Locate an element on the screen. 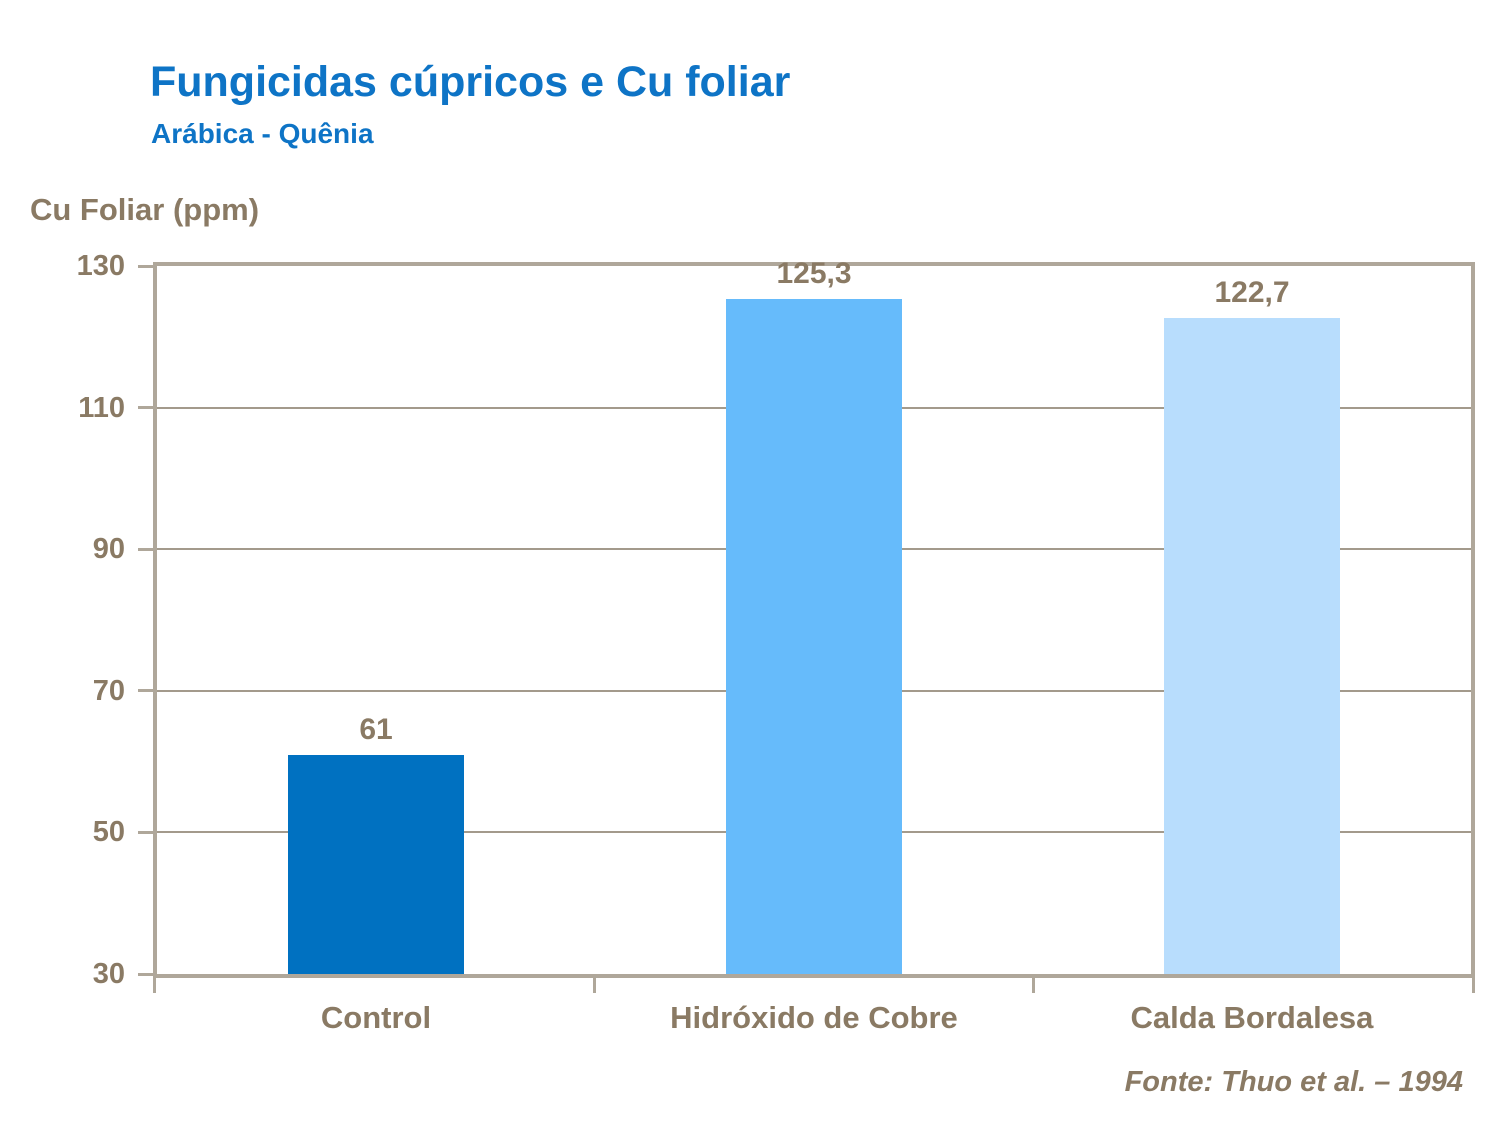 This screenshot has height=1125, width=1500. chart-title: Fungicidas cúpricos e Cu foliar is located at coordinates (470, 82).